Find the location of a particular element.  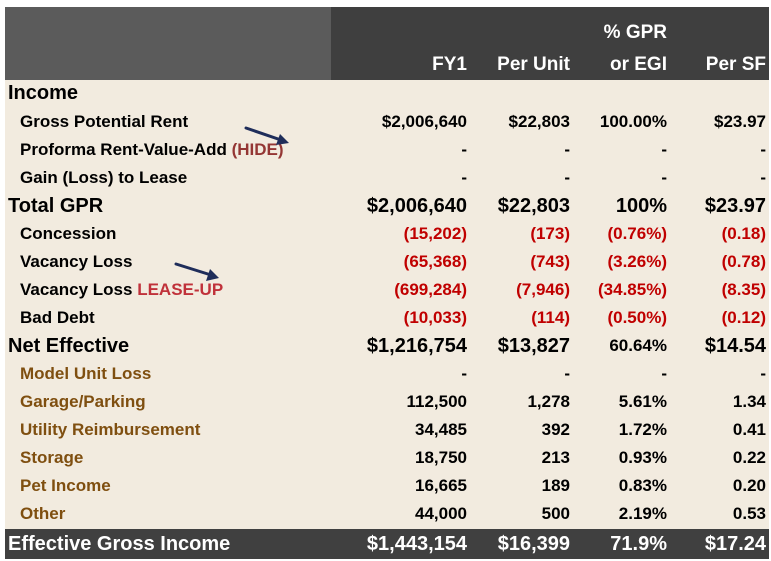

table-row: Storage 18,750 213 0.93% 0.22 is located at coordinates (387, 458).